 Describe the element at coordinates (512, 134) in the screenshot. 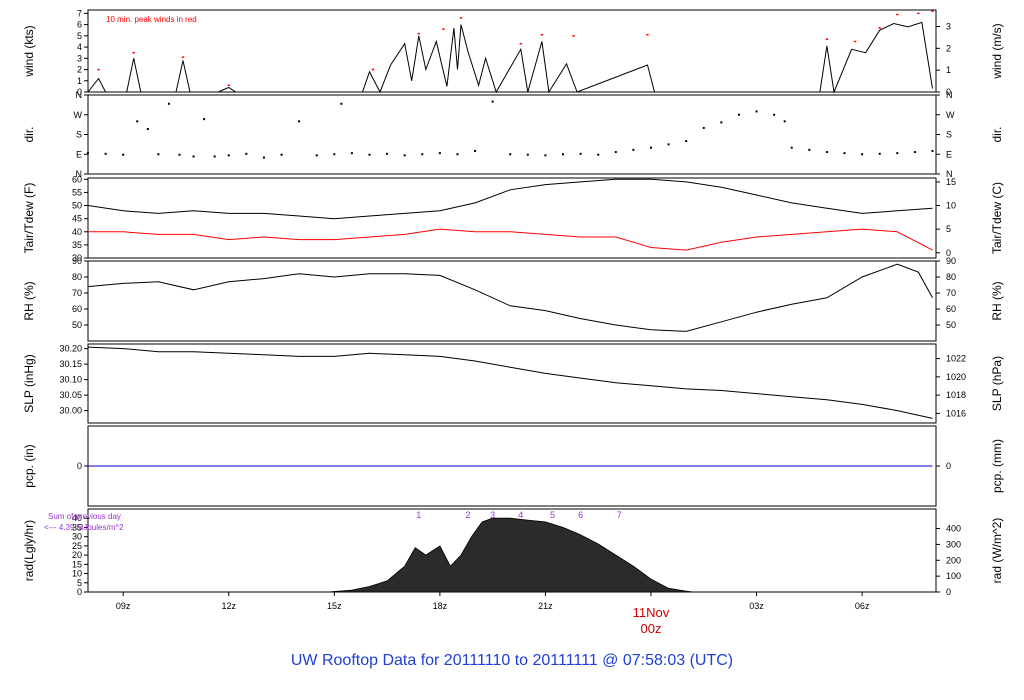

I see `panel-frame-direction` at that location.